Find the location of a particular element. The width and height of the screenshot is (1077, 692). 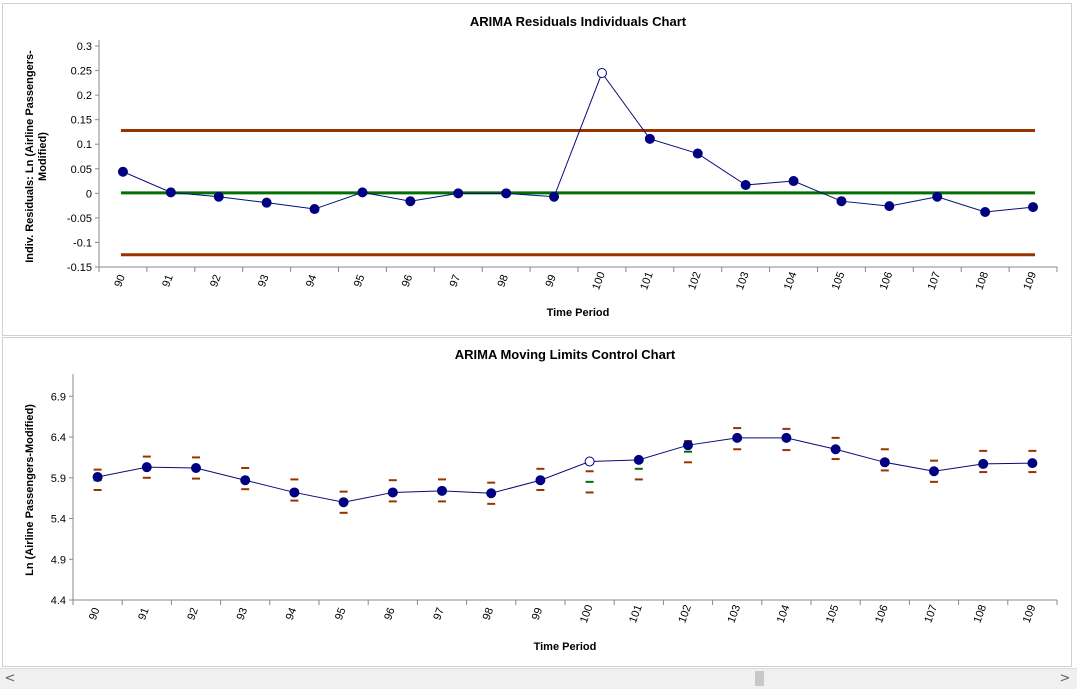

y-tick-label: -0.1 is located at coordinates (82, 243).